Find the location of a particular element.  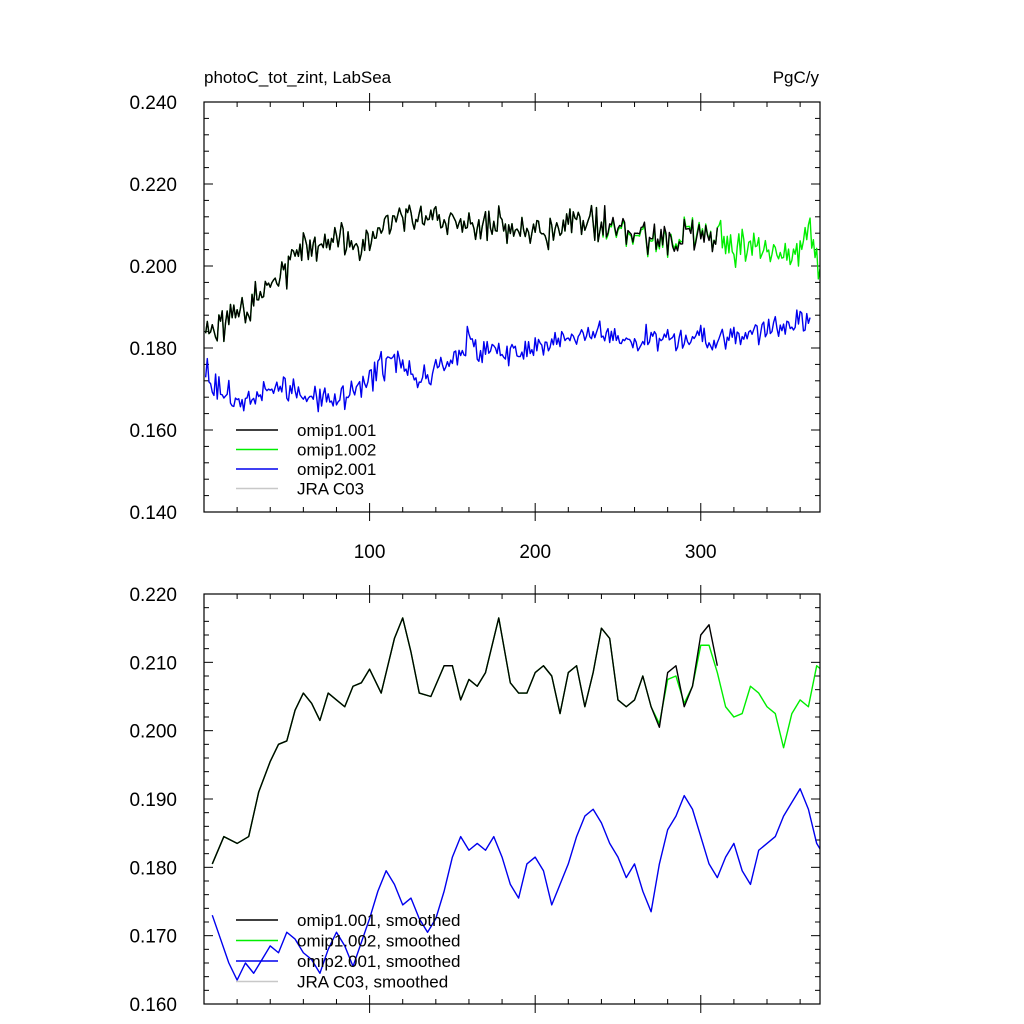

legend-label: omip1.001 is located at coordinates (336, 430).